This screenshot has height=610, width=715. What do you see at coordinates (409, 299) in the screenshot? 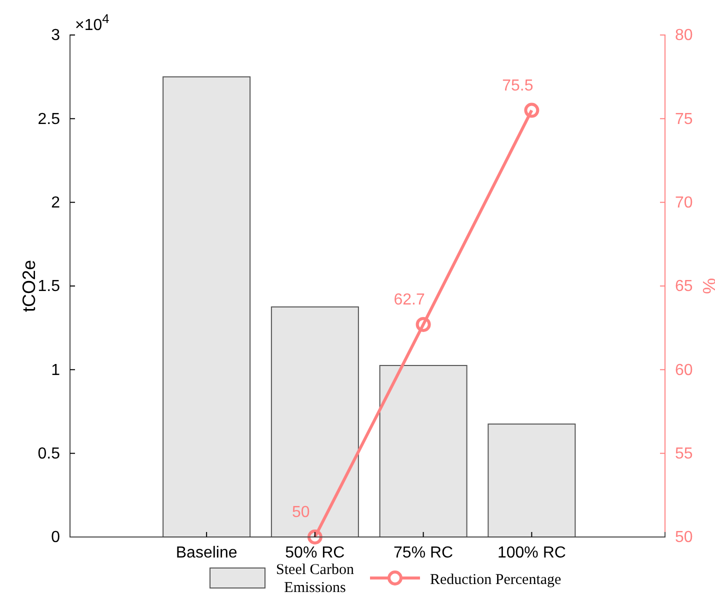
I see `data-label: 62.7` at bounding box center [409, 299].